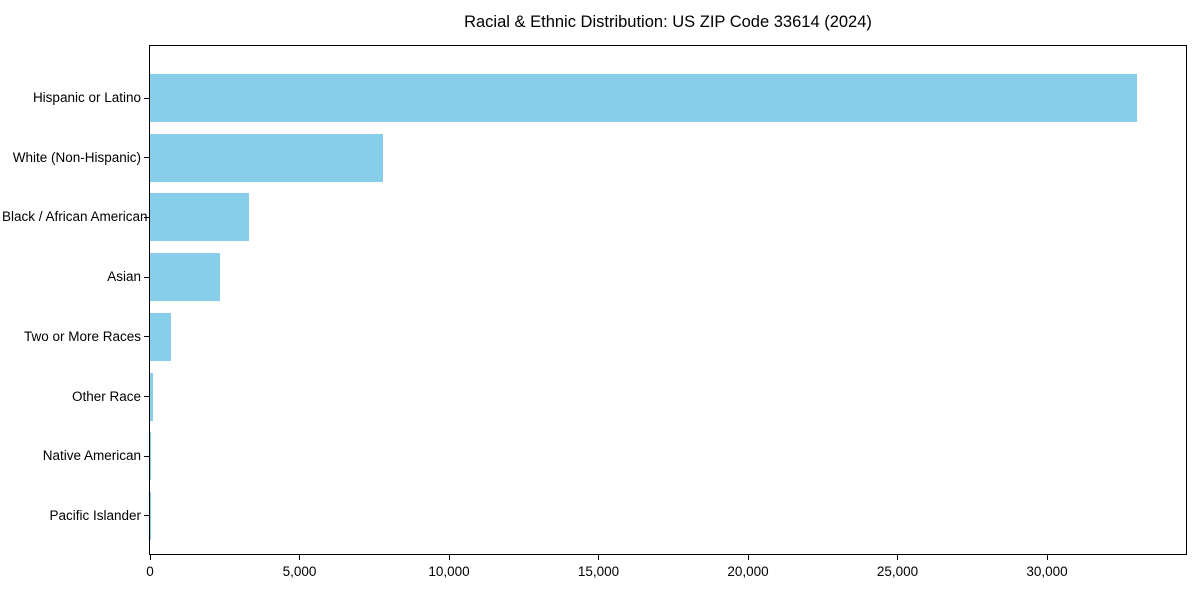 This screenshot has width=1200, height=600. What do you see at coordinates (124, 277) in the screenshot?
I see `y-axis-label: Asian` at bounding box center [124, 277].